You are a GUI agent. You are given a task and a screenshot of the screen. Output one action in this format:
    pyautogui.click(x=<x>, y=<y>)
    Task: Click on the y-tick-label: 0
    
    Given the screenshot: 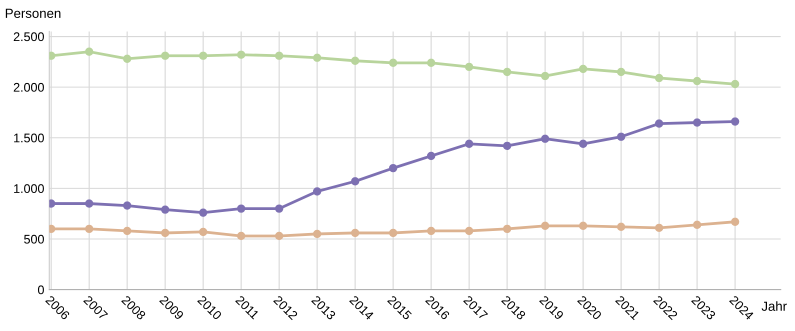 What is the action you would take?
    pyautogui.click(x=41, y=289)
    